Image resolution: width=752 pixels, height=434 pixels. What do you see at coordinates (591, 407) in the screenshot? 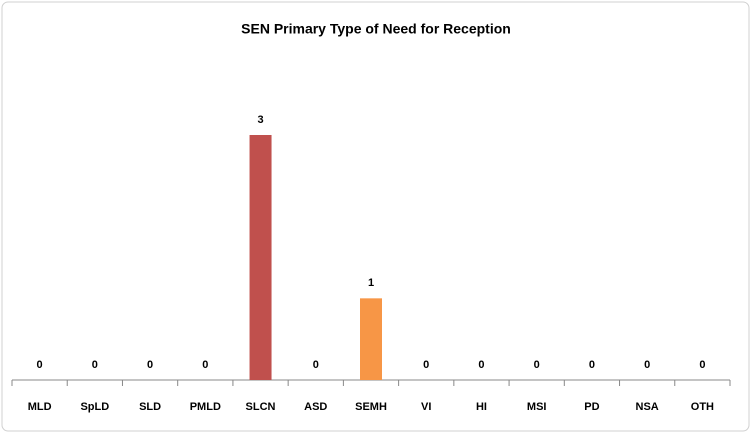
I see `x-tick-label: PD` at bounding box center [591, 407].